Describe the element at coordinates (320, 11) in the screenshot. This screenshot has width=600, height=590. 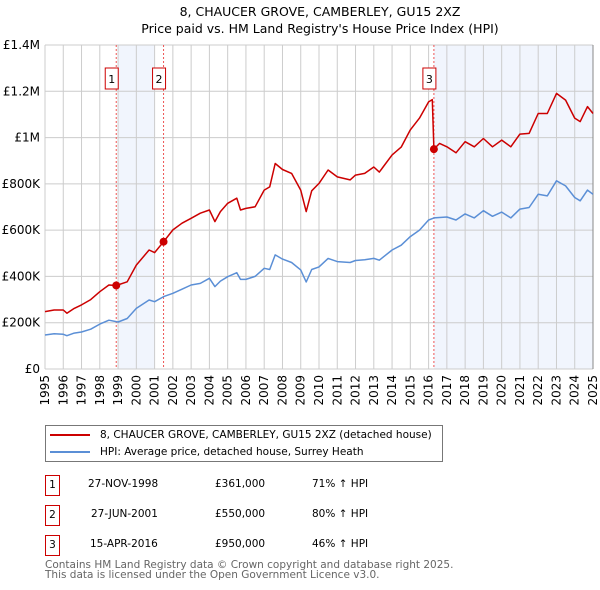
I see `chart-title: 8, CHAUCER GROVE, CAMBERLEY, GU15 2XZ` at that location.